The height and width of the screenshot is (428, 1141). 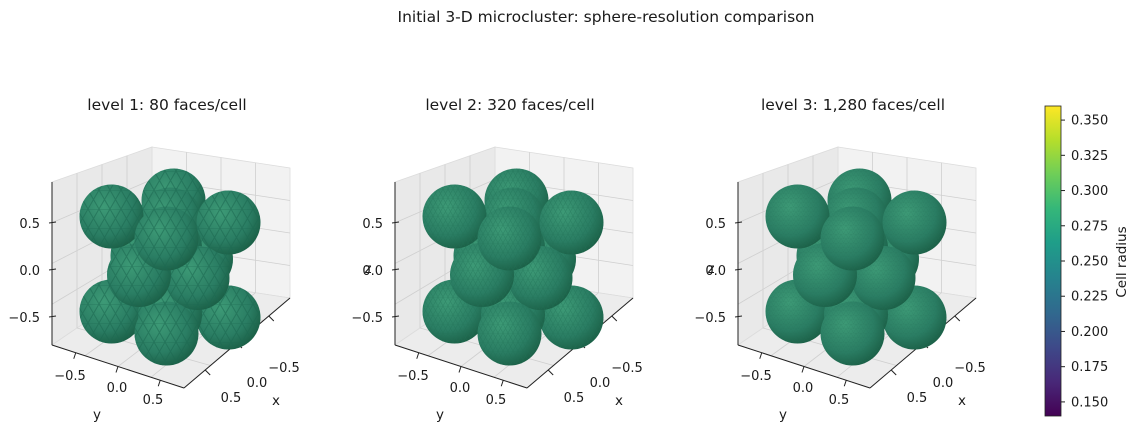 I want to click on colorbar-gradient-bar, so click(x=1053, y=261).